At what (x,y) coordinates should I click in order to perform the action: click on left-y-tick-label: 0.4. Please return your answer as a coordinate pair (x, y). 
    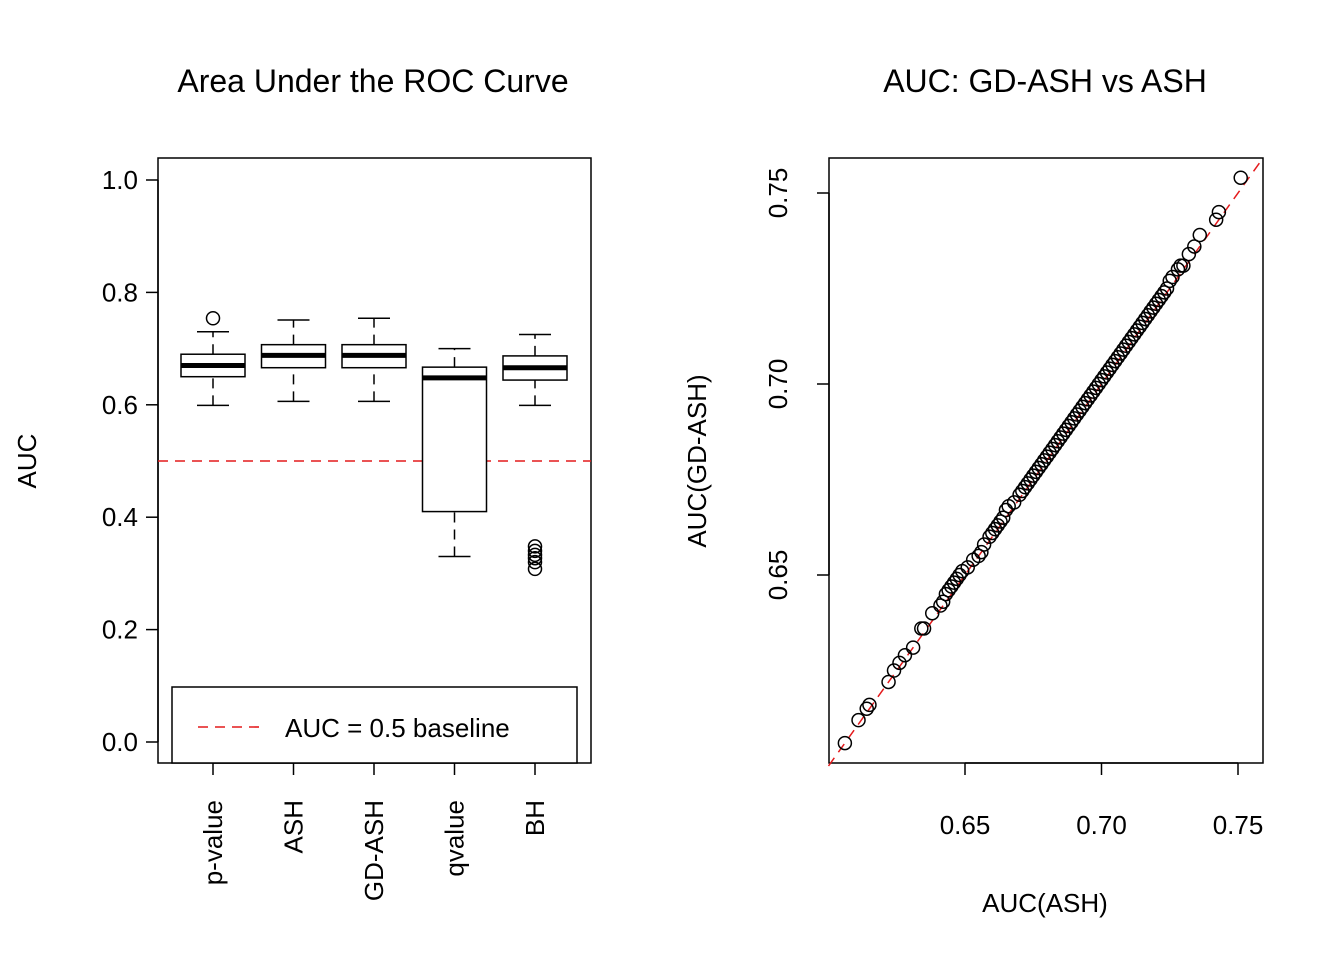
    Looking at the image, I should click on (120, 517).